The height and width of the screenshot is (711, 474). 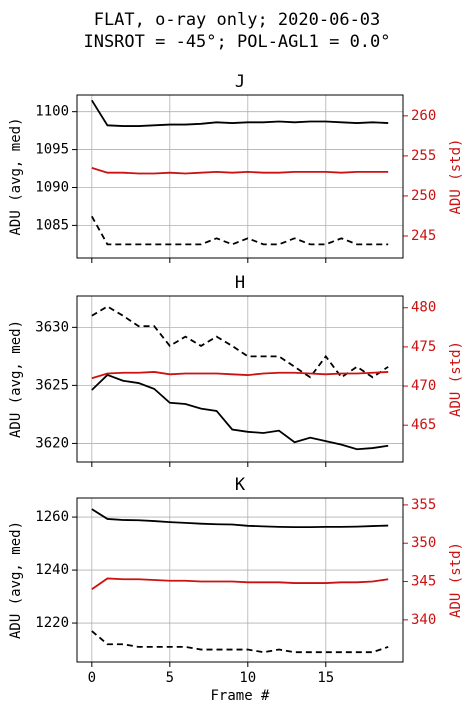 What do you see at coordinates (52, 517) in the screenshot?
I see `y-tick-label: 1260` at bounding box center [52, 517].